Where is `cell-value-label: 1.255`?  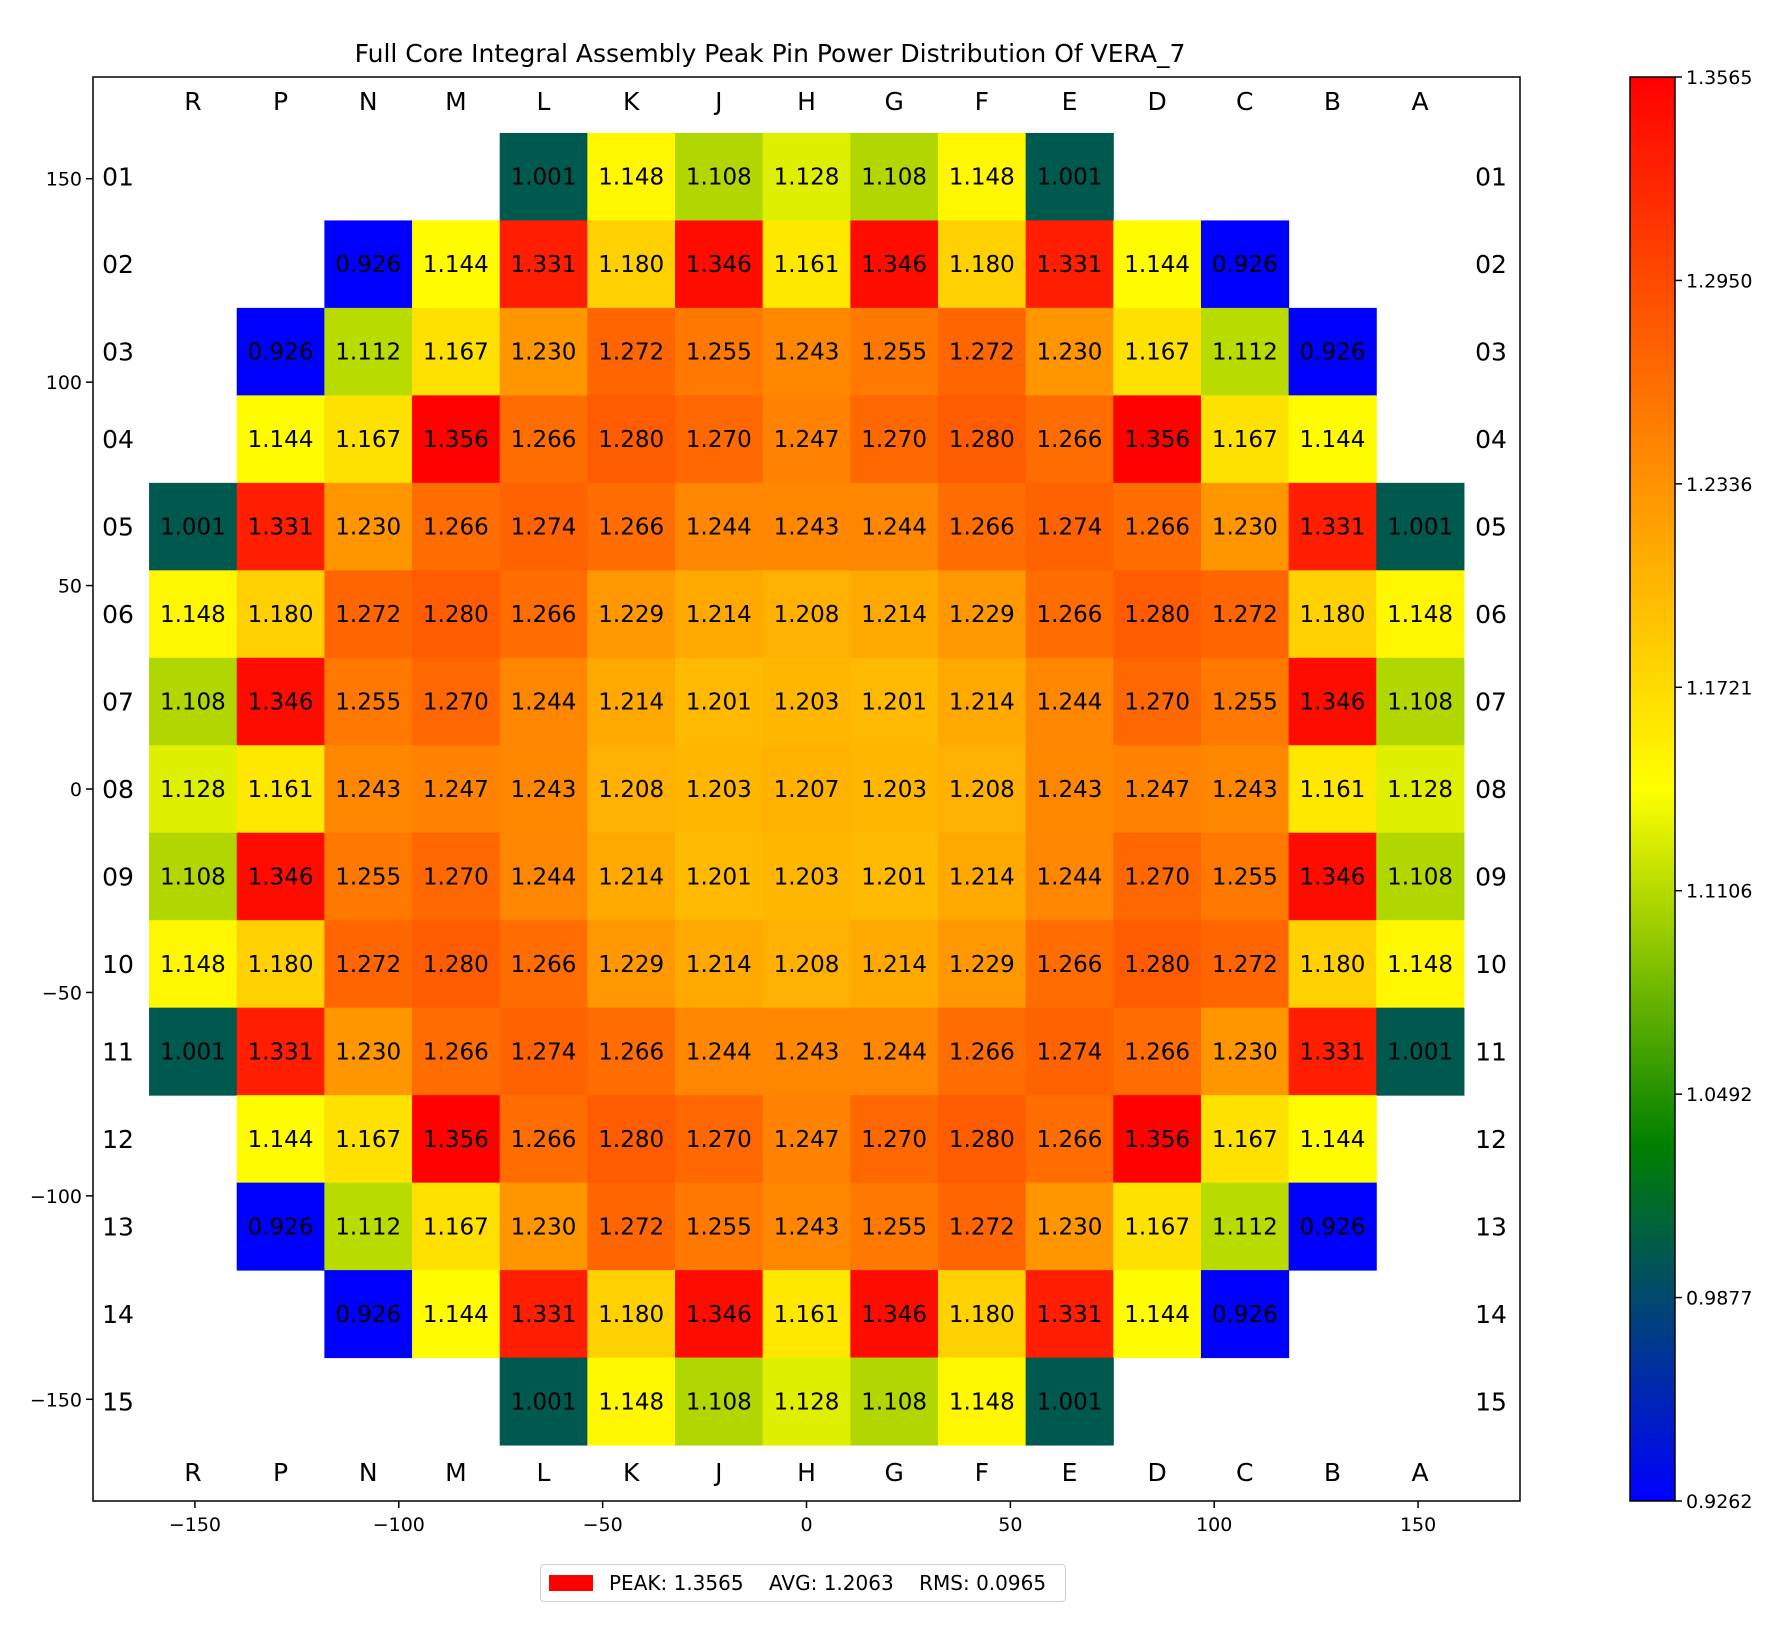
cell-value-label: 1.255 is located at coordinates (1245, 703).